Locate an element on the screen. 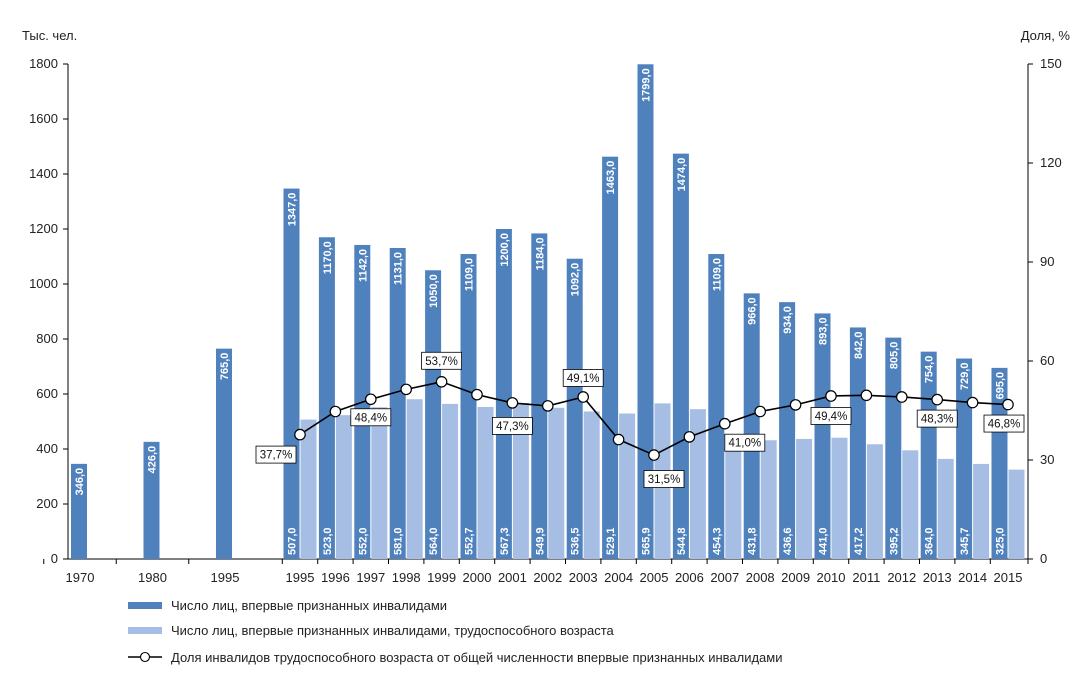  share-label: 48,4% is located at coordinates (370, 418).